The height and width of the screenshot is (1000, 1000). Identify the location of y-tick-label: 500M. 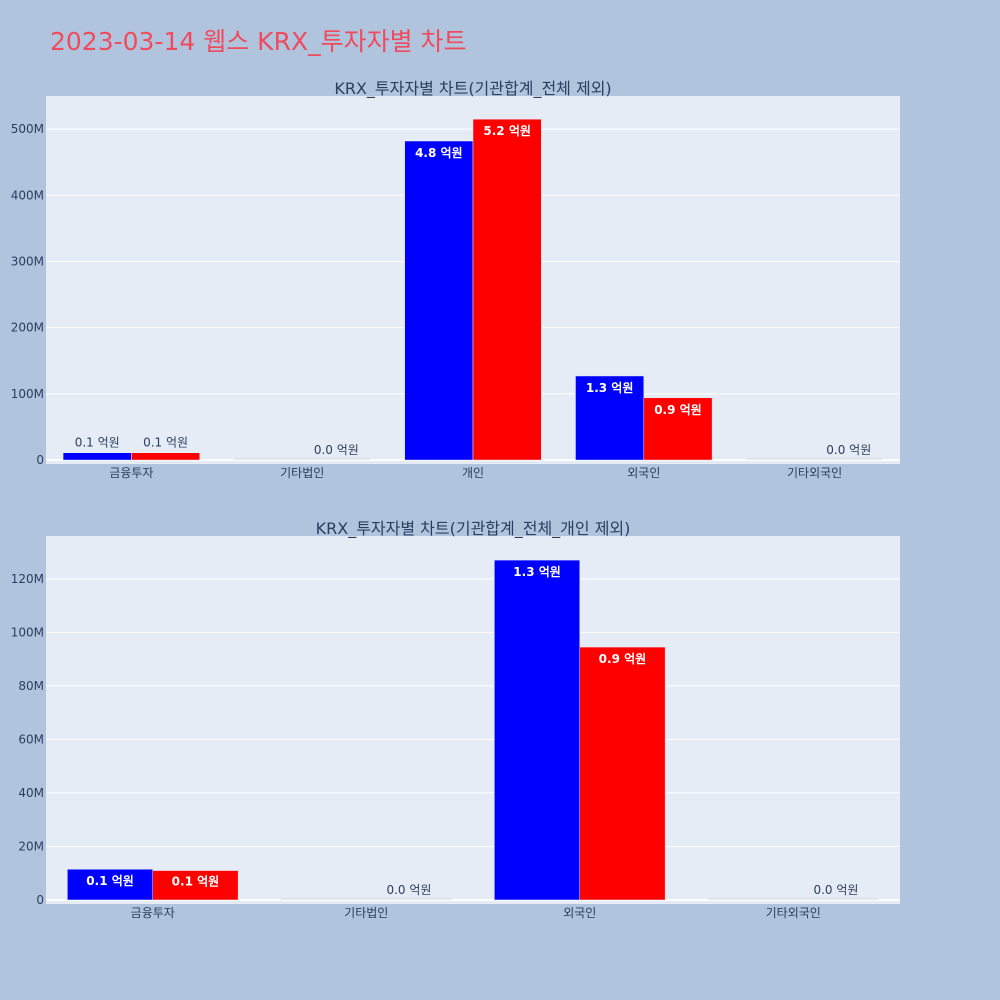
(27, 129).